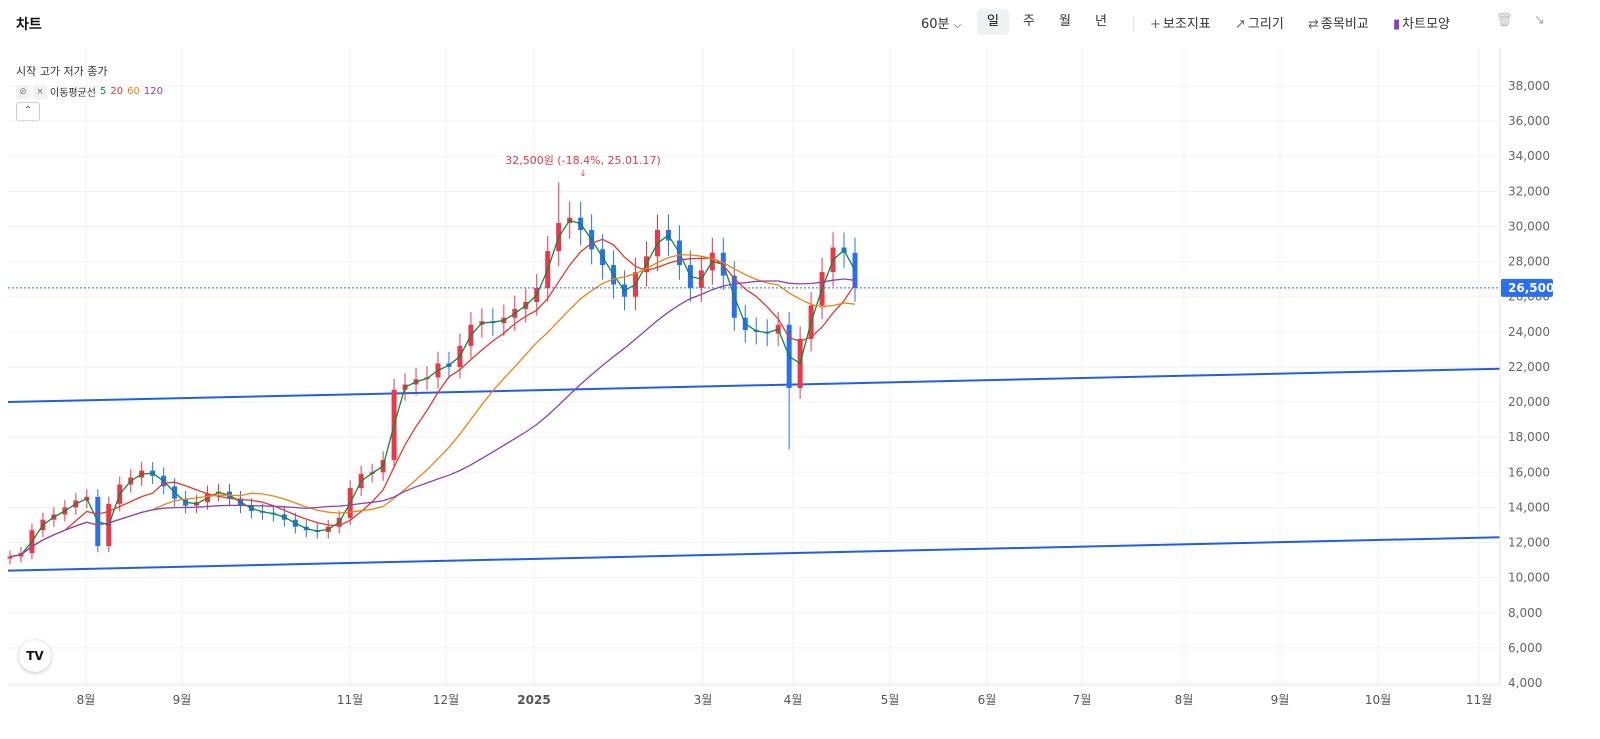  What do you see at coordinates (40, 91) in the screenshot?
I see `close-icon: ×` at bounding box center [40, 91].